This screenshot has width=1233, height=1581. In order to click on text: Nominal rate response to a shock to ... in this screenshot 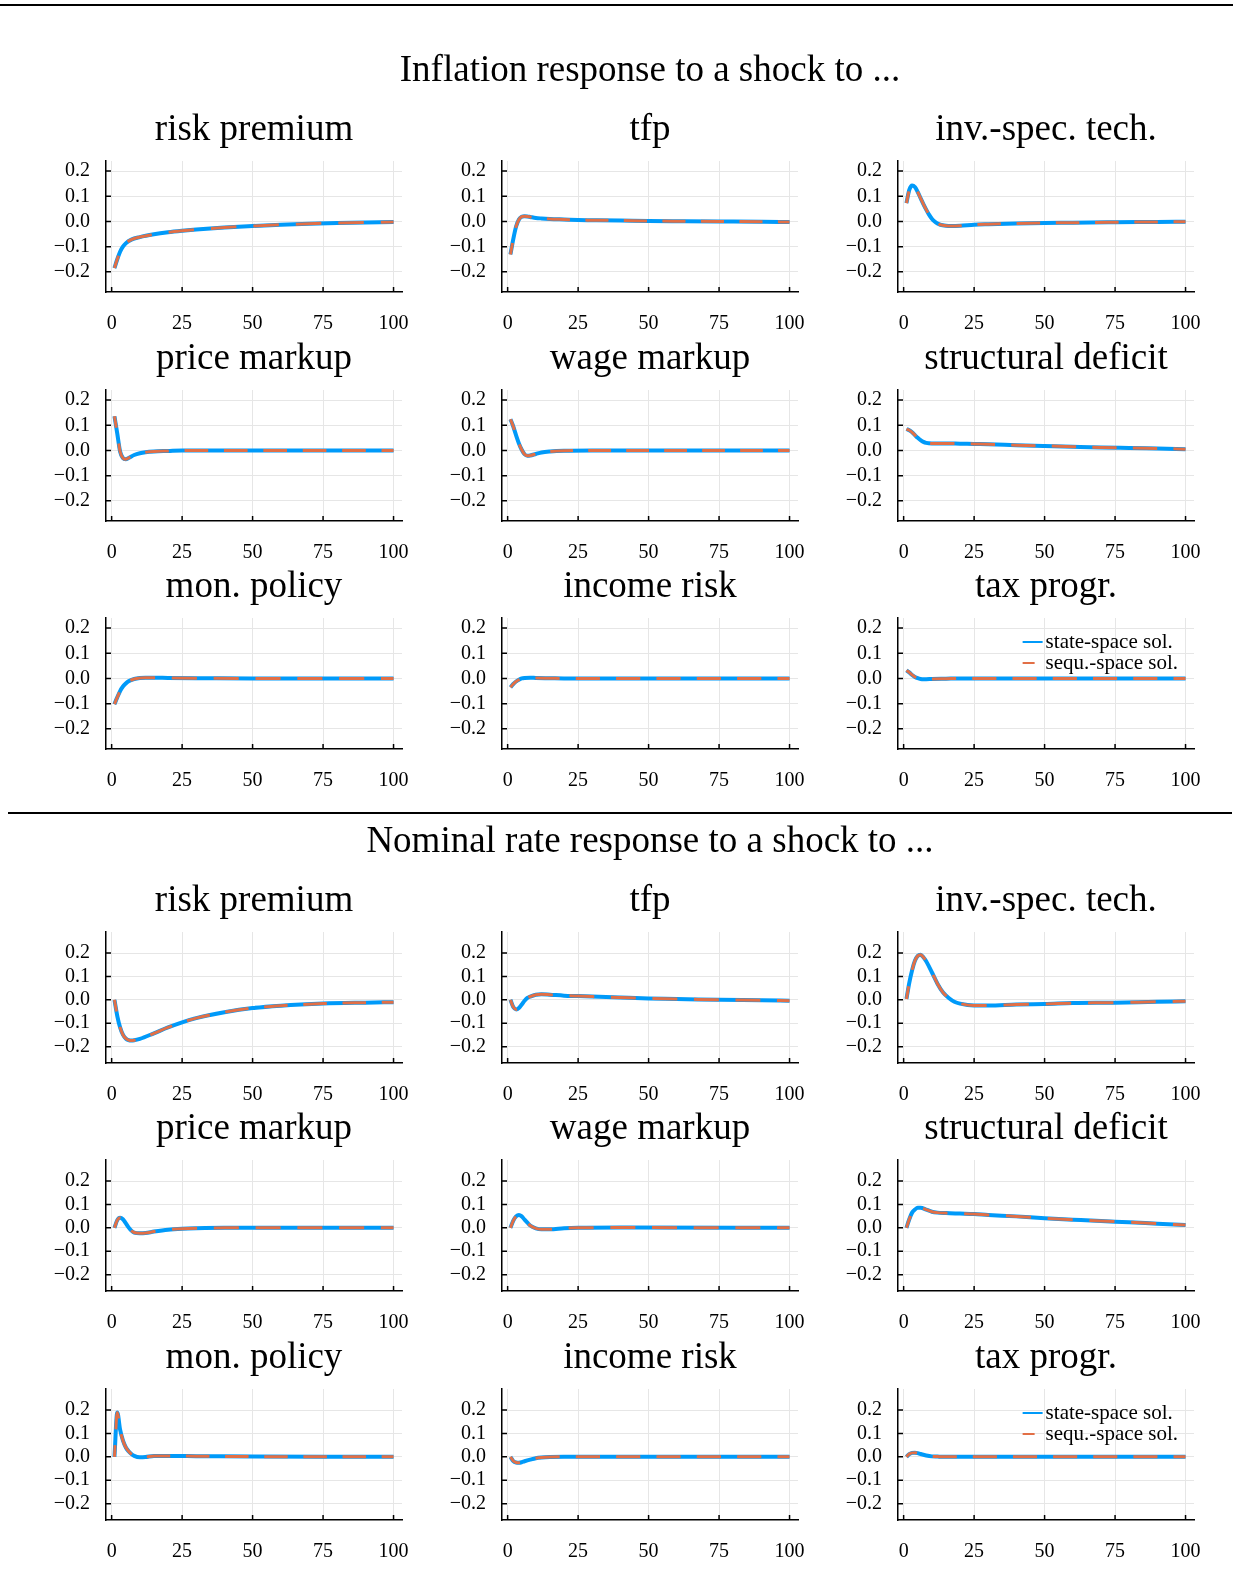, I will do `click(650, 839)`.